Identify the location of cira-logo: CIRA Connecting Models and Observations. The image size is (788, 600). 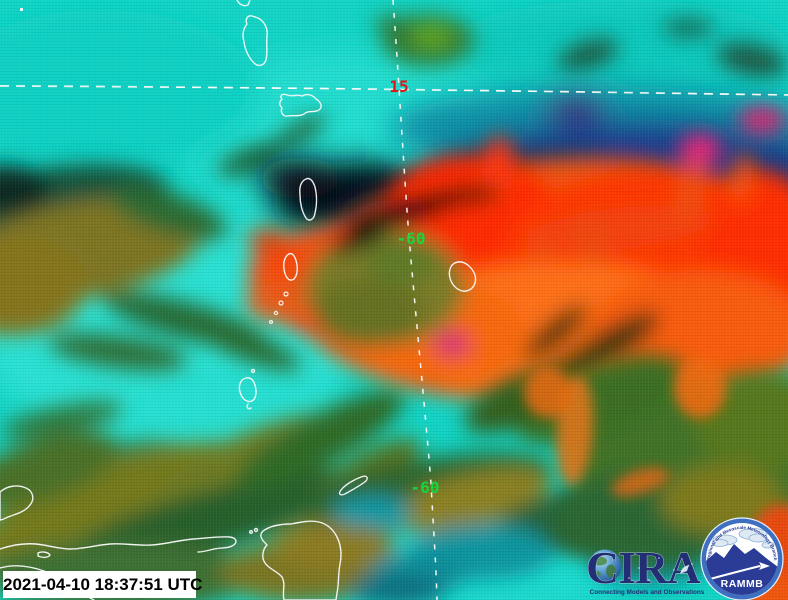
(645, 569).